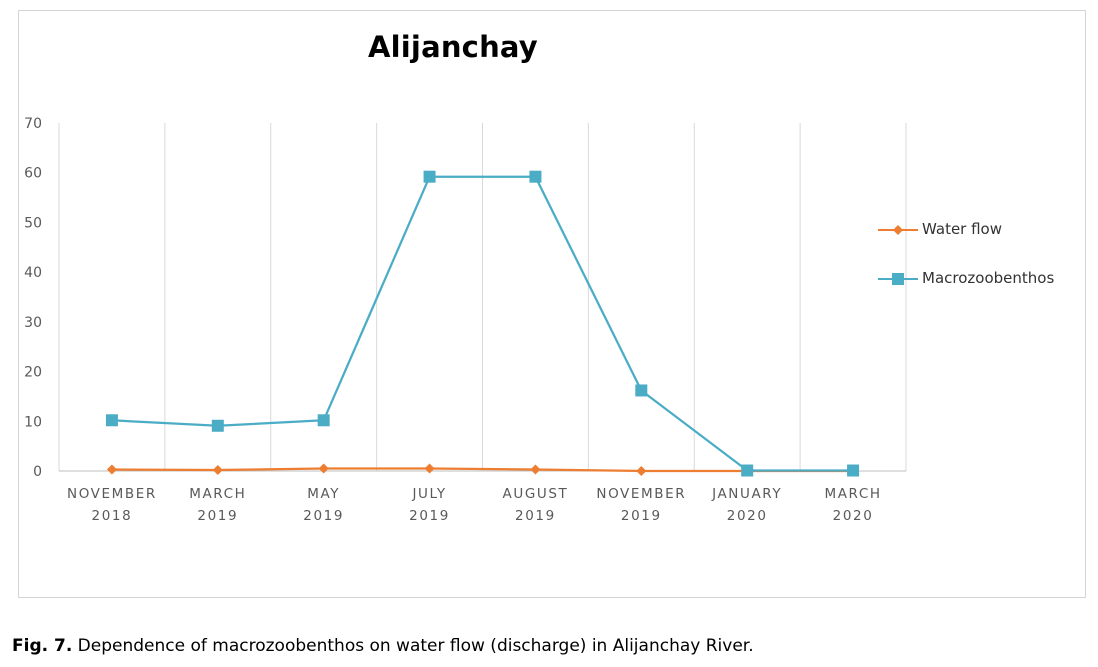 The height and width of the screenshot is (667, 1098). I want to click on y-axis-ticks: 0 10 20 30 40 50 60 70, so click(33, 298).